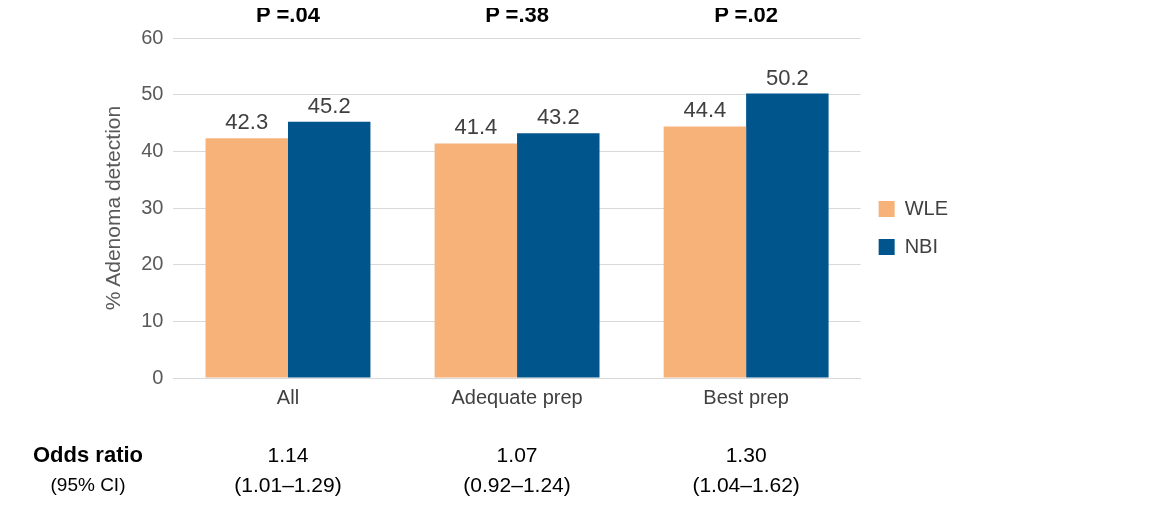 The height and width of the screenshot is (514, 1171). What do you see at coordinates (517, 396) in the screenshot?
I see `x-tick-label: Adequate prep` at bounding box center [517, 396].